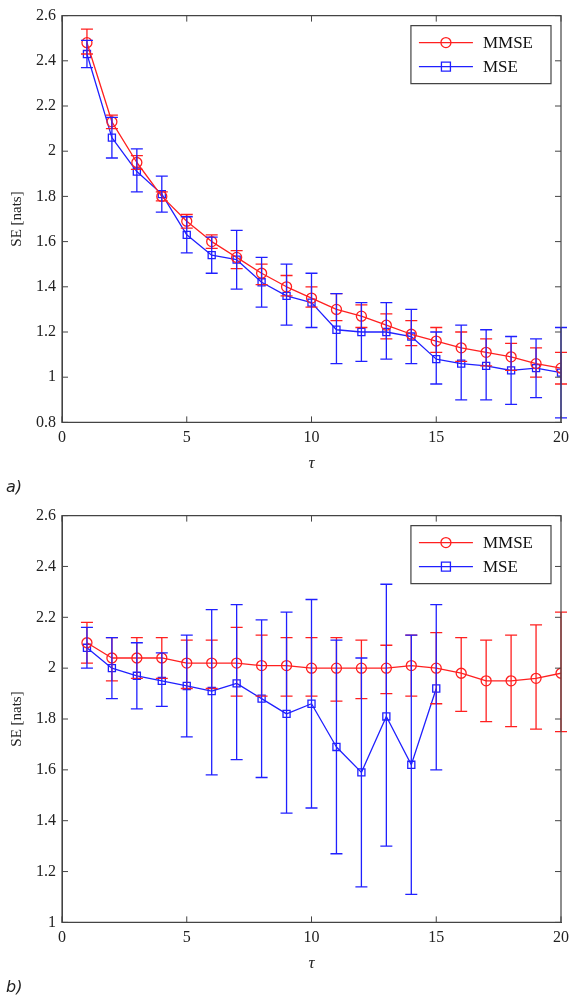 This screenshot has height=1003, width=575. What do you see at coordinates (311, 937) in the screenshot?
I see `x-tick-label: 10` at bounding box center [311, 937].